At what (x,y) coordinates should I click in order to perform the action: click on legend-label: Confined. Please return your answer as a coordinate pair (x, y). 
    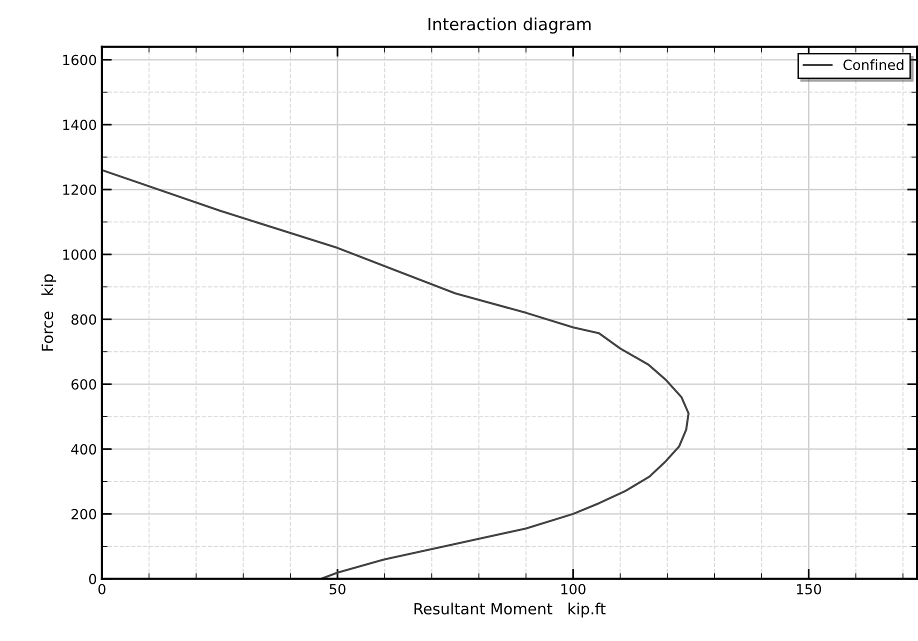
    Looking at the image, I should click on (873, 64).